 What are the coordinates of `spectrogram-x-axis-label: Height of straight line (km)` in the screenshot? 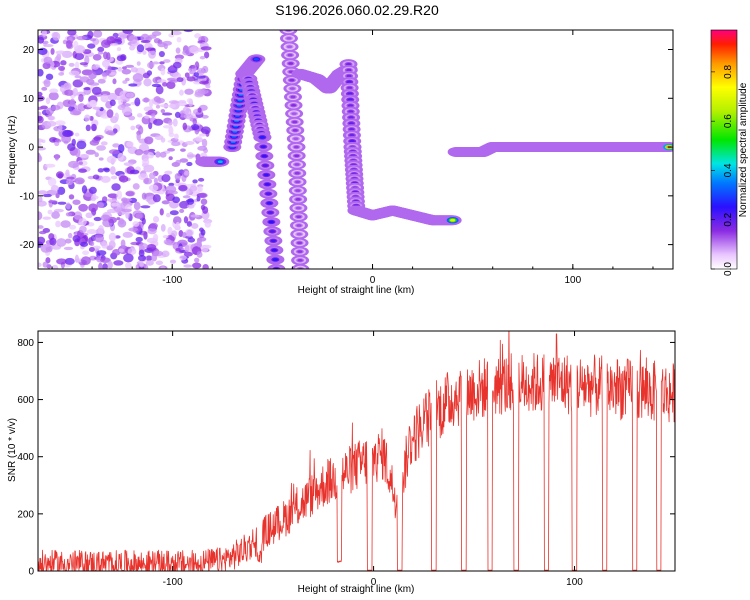 It's located at (356, 290).